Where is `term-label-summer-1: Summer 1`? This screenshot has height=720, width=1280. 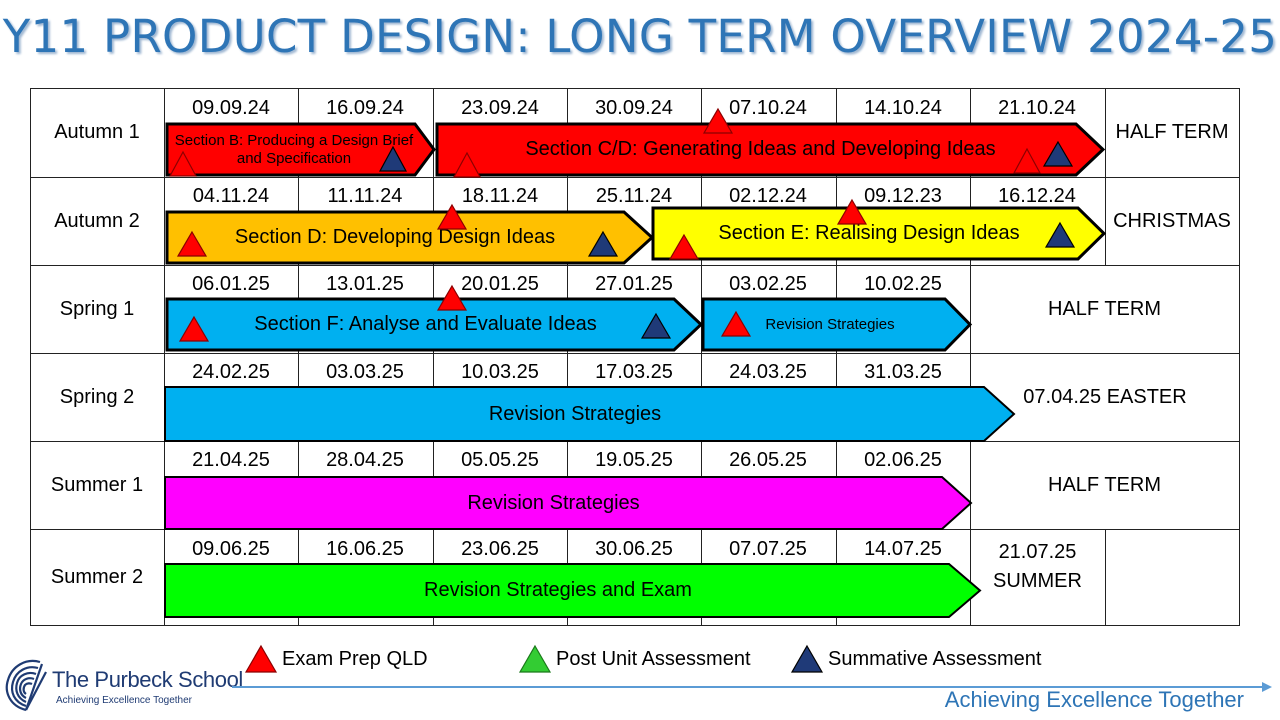 term-label-summer-1: Summer 1 is located at coordinates (97, 485).